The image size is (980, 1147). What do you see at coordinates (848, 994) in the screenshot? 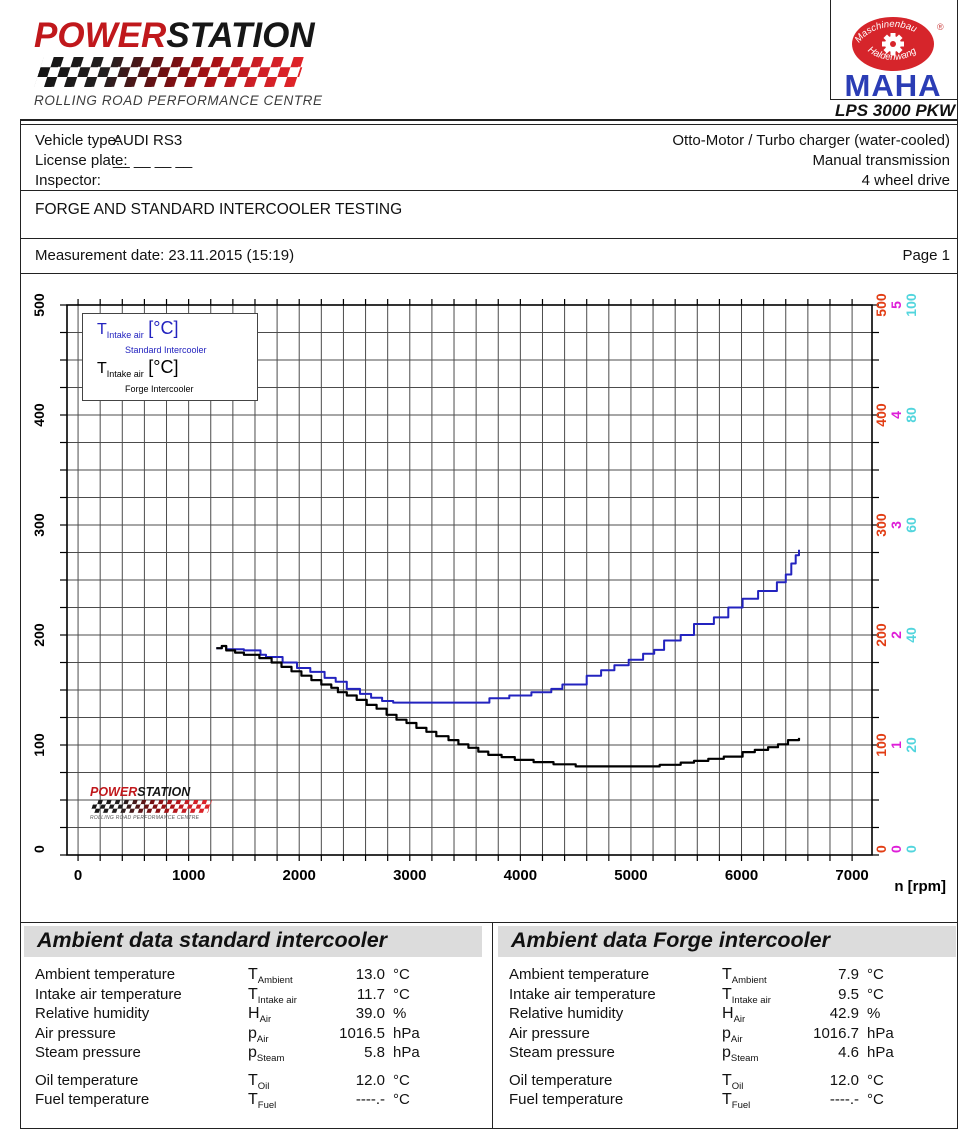
I see `row-value: 9.5` at bounding box center [848, 994].